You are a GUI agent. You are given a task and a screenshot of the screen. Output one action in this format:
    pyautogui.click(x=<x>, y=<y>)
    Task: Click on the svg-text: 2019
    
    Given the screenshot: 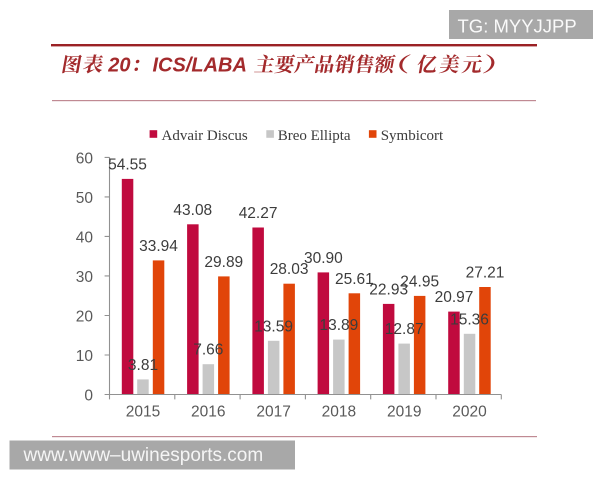 What is the action you would take?
    pyautogui.click(x=404, y=411)
    